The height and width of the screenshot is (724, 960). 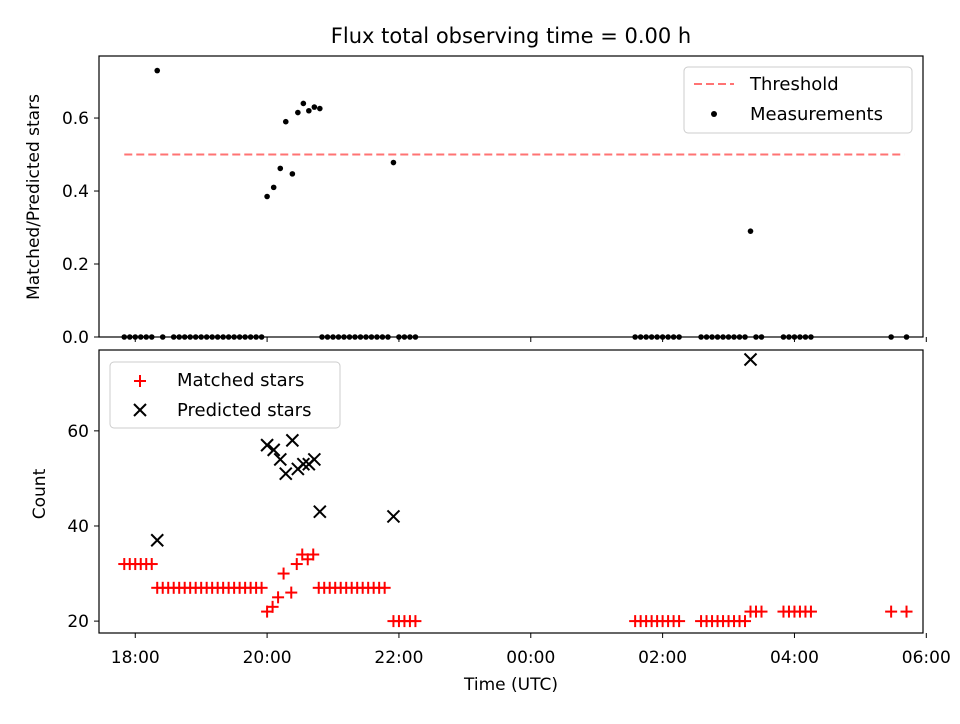 What do you see at coordinates (78, 432) in the screenshot?
I see `y-tick-label: 60` at bounding box center [78, 432].